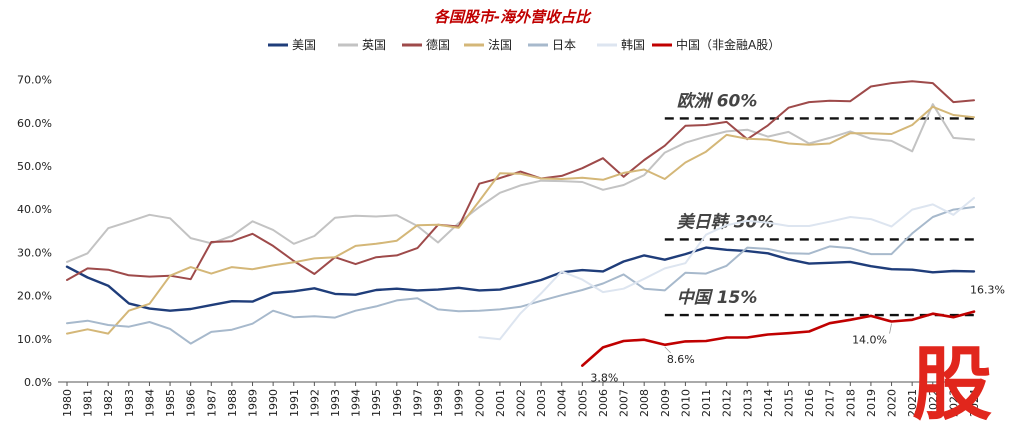  I want to click on chart-title: 各国股市-海外营收占比, so click(513, 17).